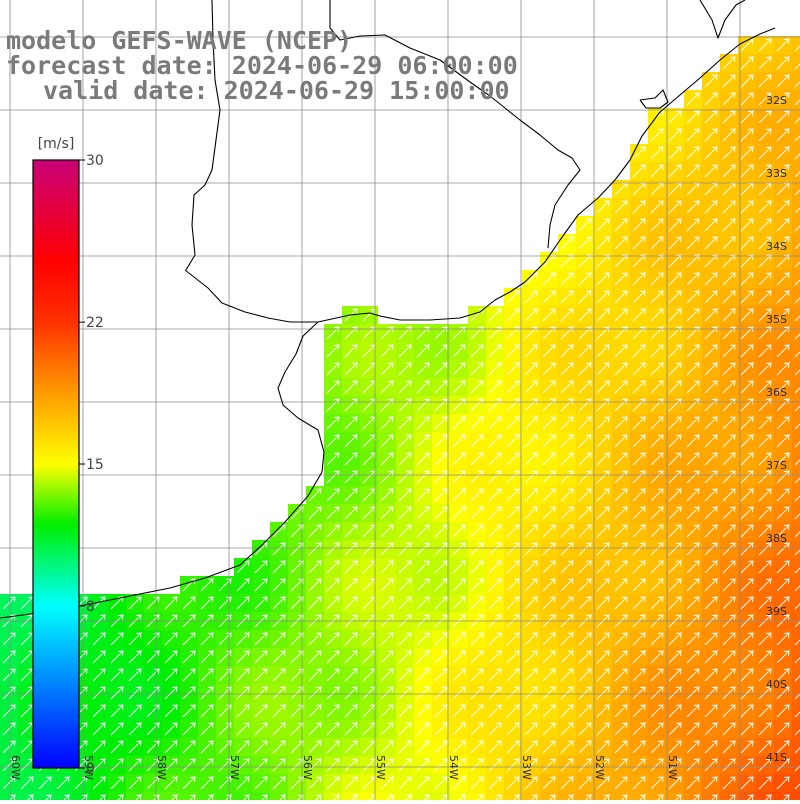 This screenshot has width=800, height=804. I want to click on lat-label: 33S, so click(776, 173).